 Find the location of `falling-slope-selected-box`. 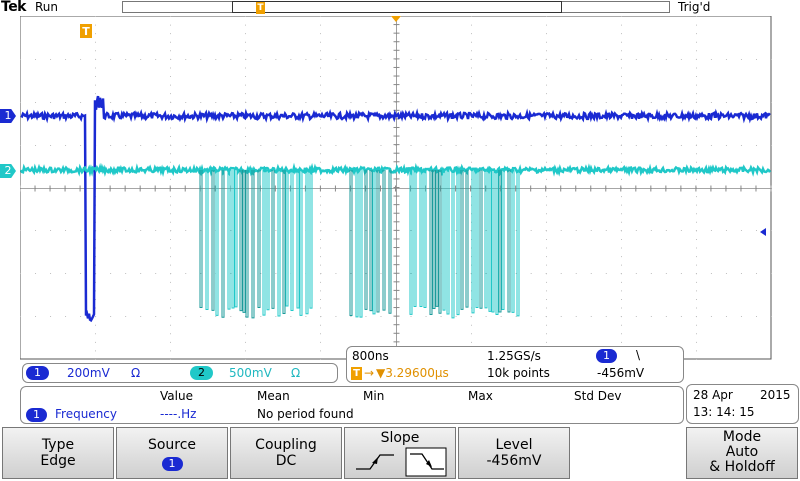

falling-slope-selected-box is located at coordinates (426, 462).